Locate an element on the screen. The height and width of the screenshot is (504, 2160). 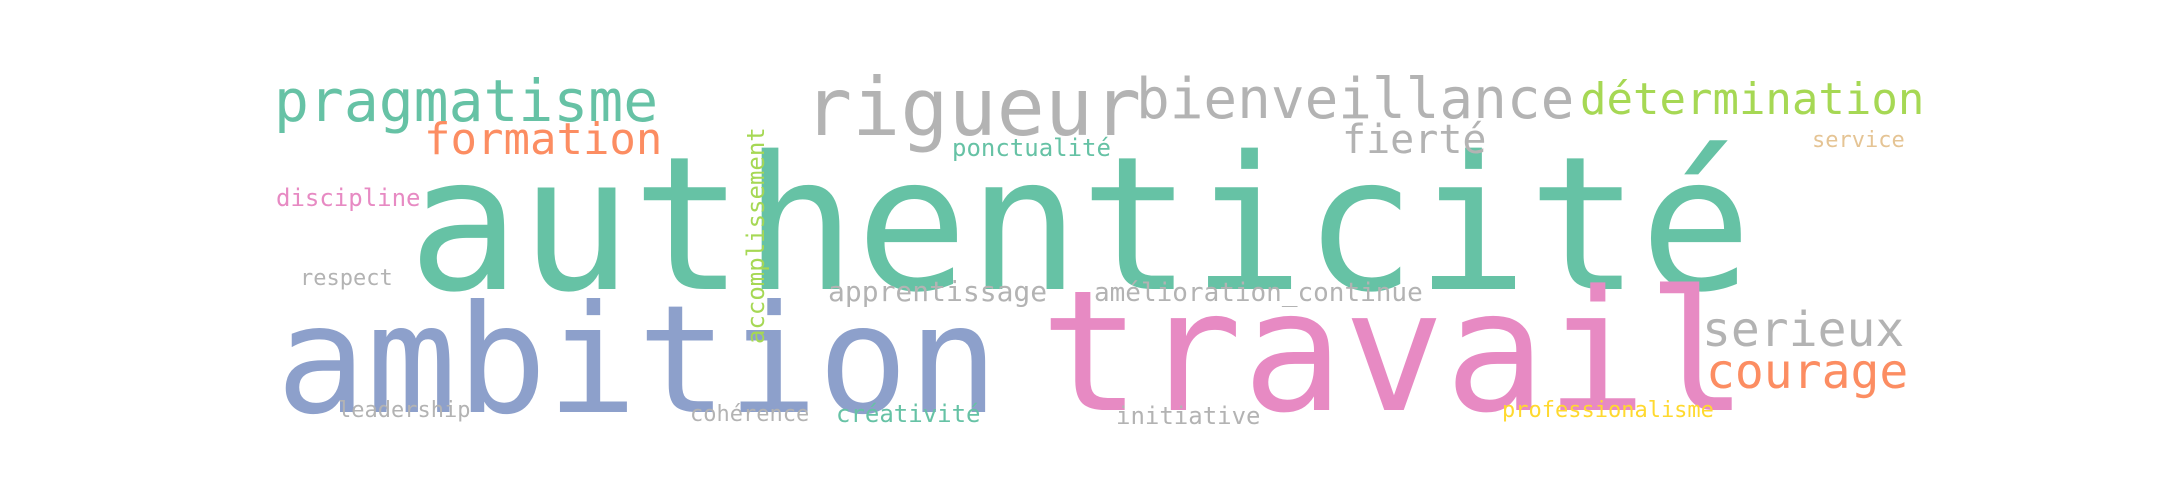
word-courage: courage is located at coordinates (1807, 372).